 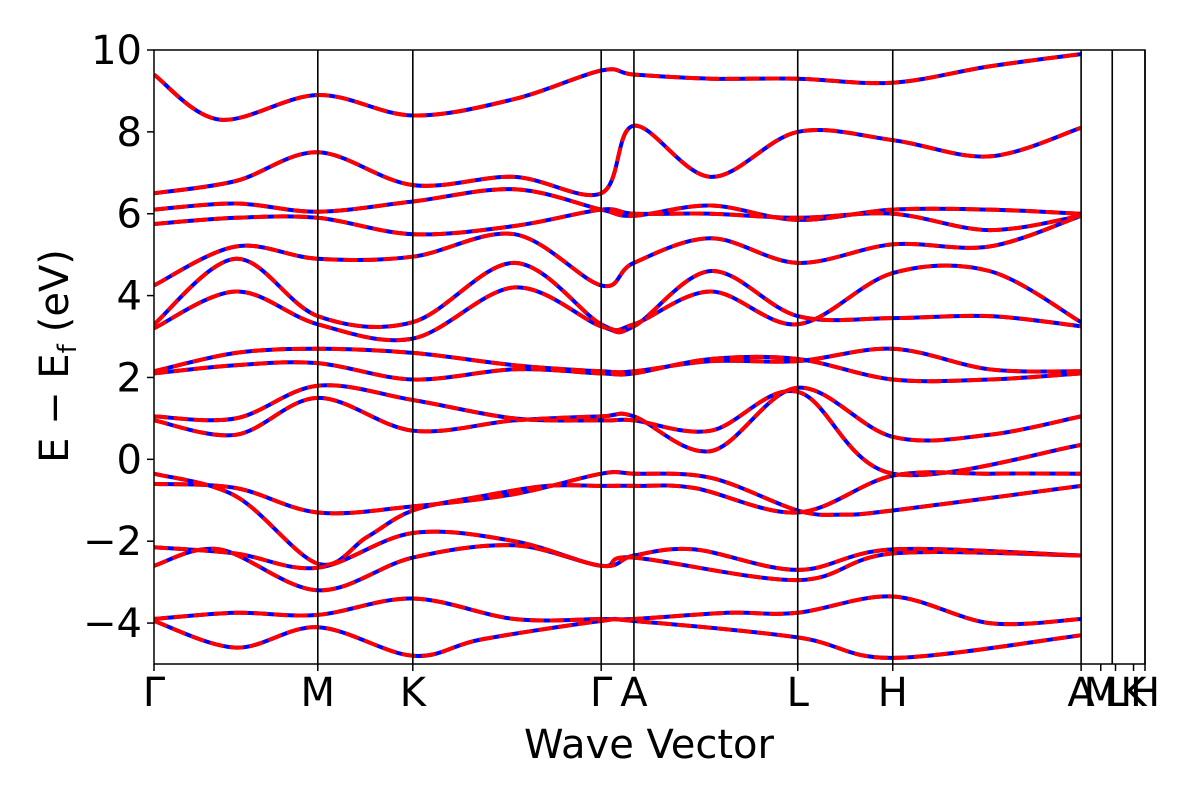 I want to click on y-axis-label: E − Ef (eV), so click(x=57, y=356).